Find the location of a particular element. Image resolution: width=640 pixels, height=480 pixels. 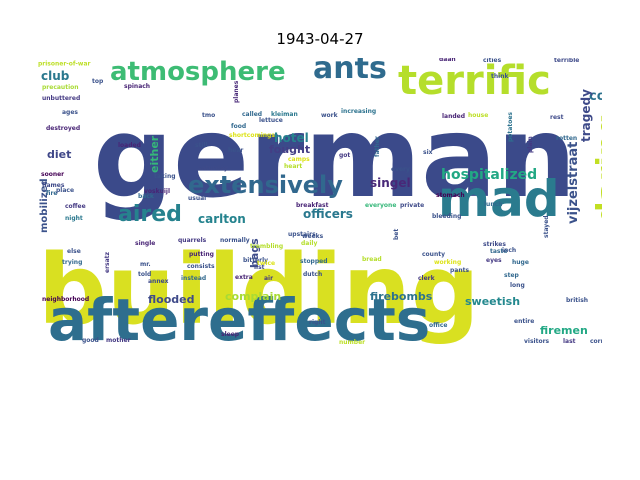

cloud-word-precaution: precaution is located at coordinates (60, 87).